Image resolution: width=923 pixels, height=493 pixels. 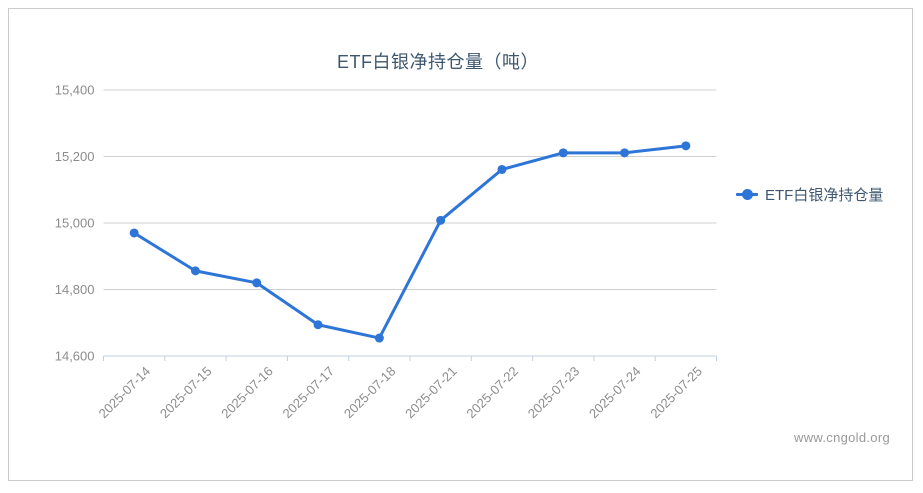 I want to click on x-axis-label: 2025-07-21, so click(x=431, y=393).